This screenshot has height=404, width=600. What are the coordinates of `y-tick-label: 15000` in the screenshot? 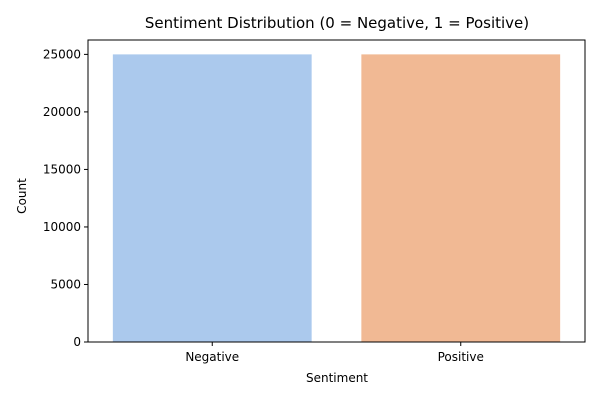 It's located at (62, 169).